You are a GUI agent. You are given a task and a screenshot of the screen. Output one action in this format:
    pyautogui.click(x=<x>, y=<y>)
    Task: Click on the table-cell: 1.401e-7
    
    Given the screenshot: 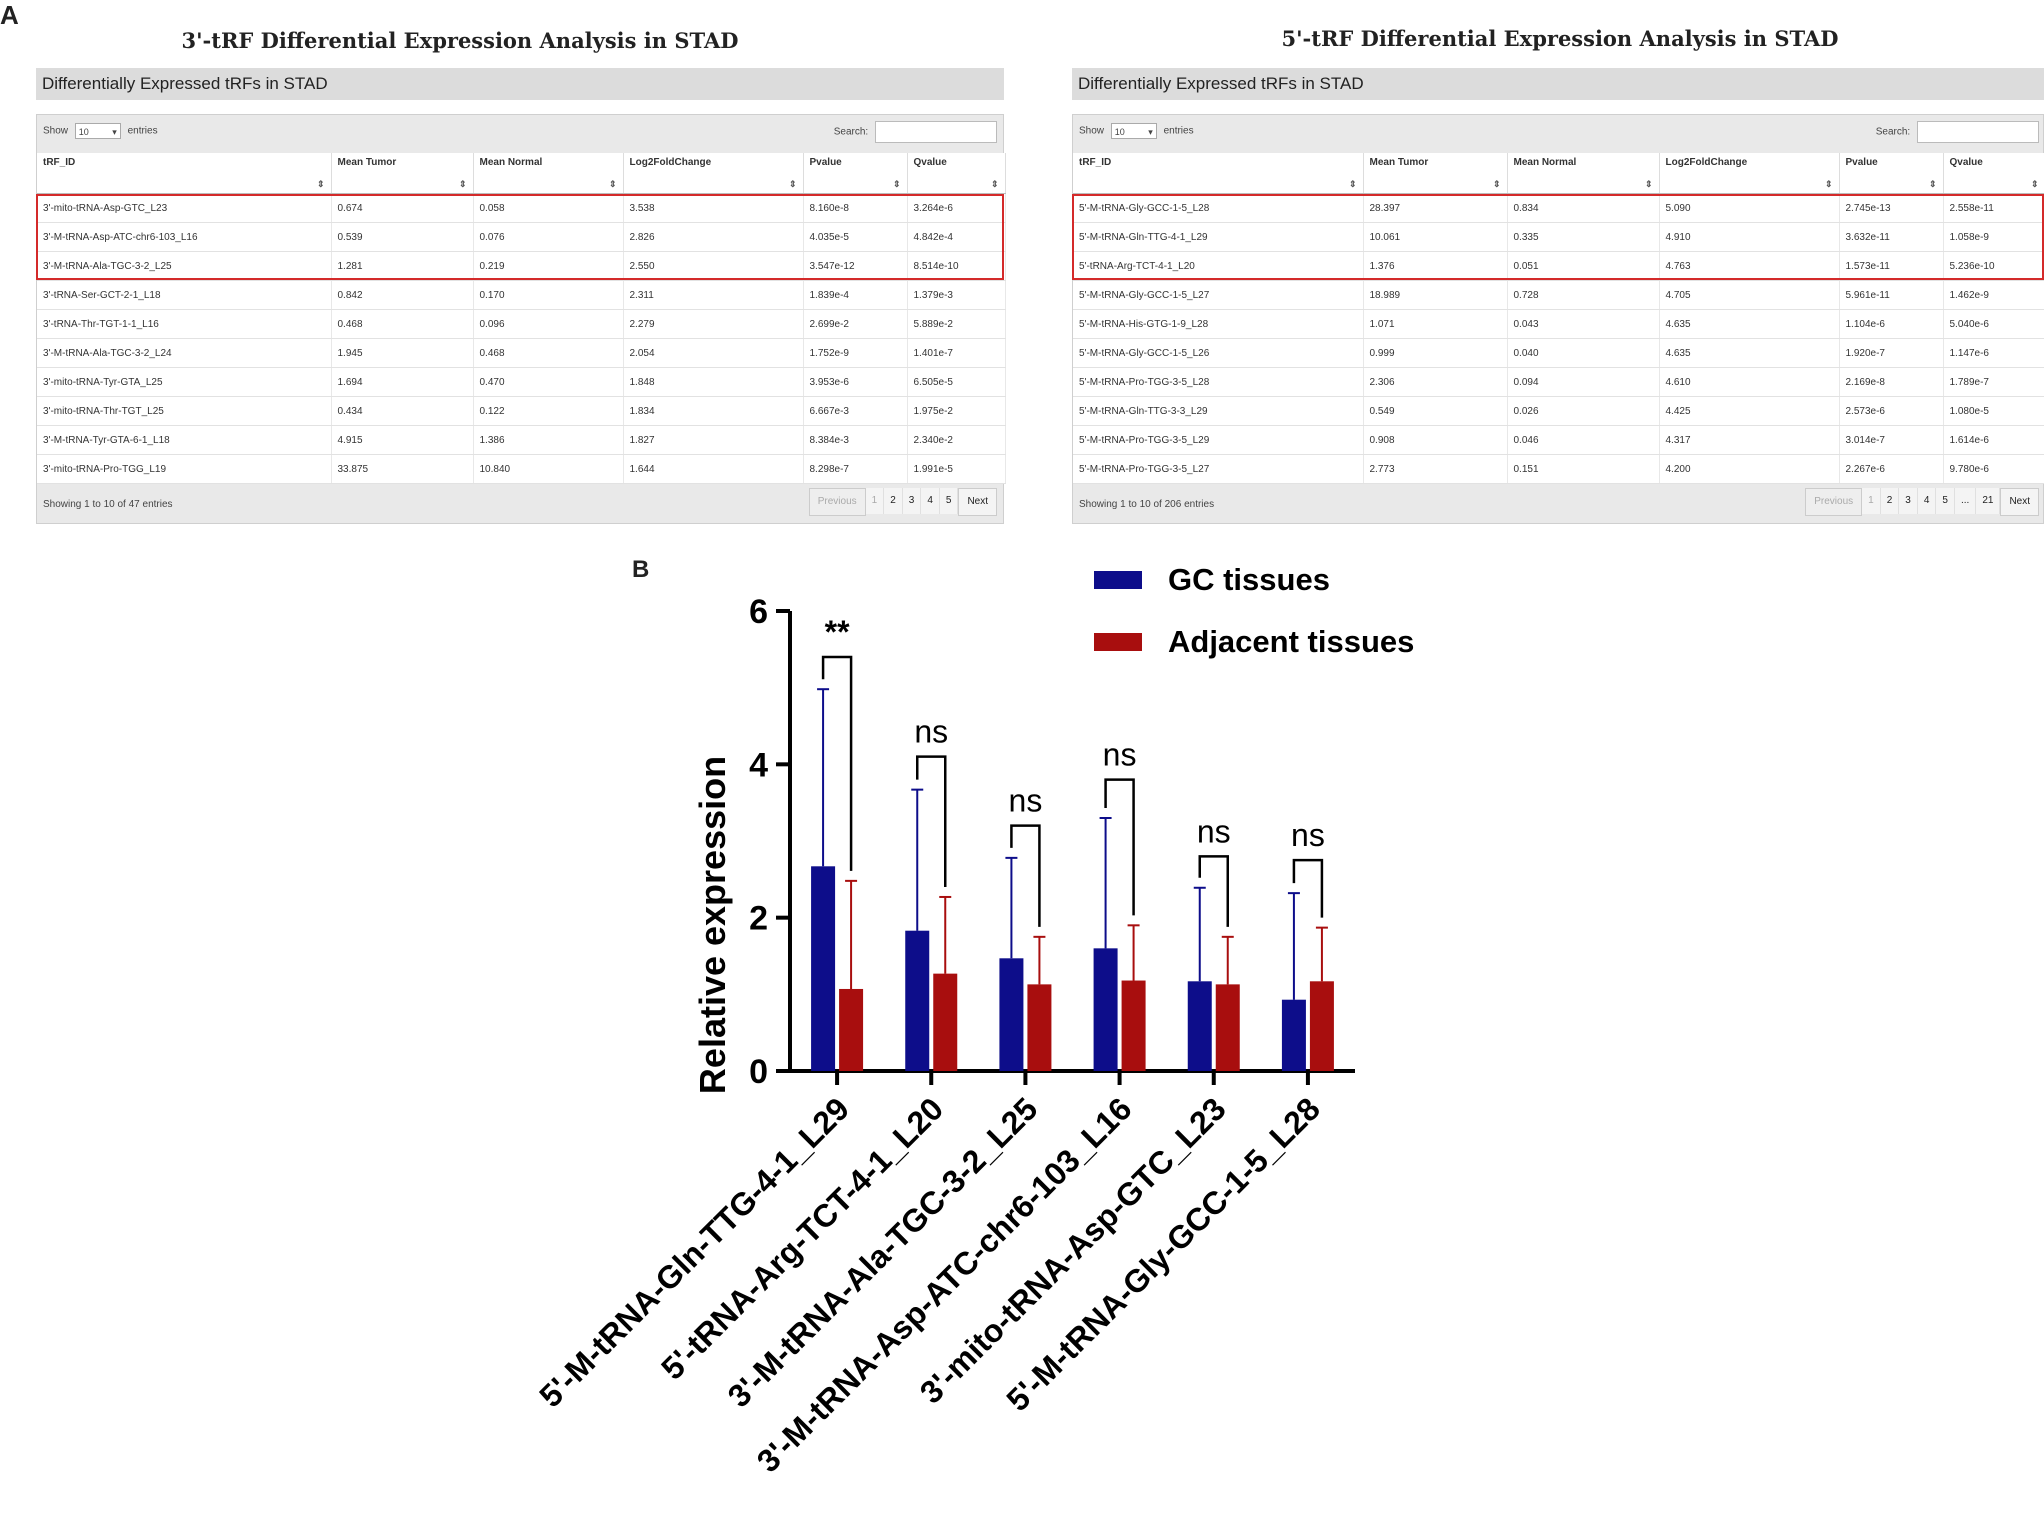 What is the action you would take?
    pyautogui.click(x=956, y=353)
    